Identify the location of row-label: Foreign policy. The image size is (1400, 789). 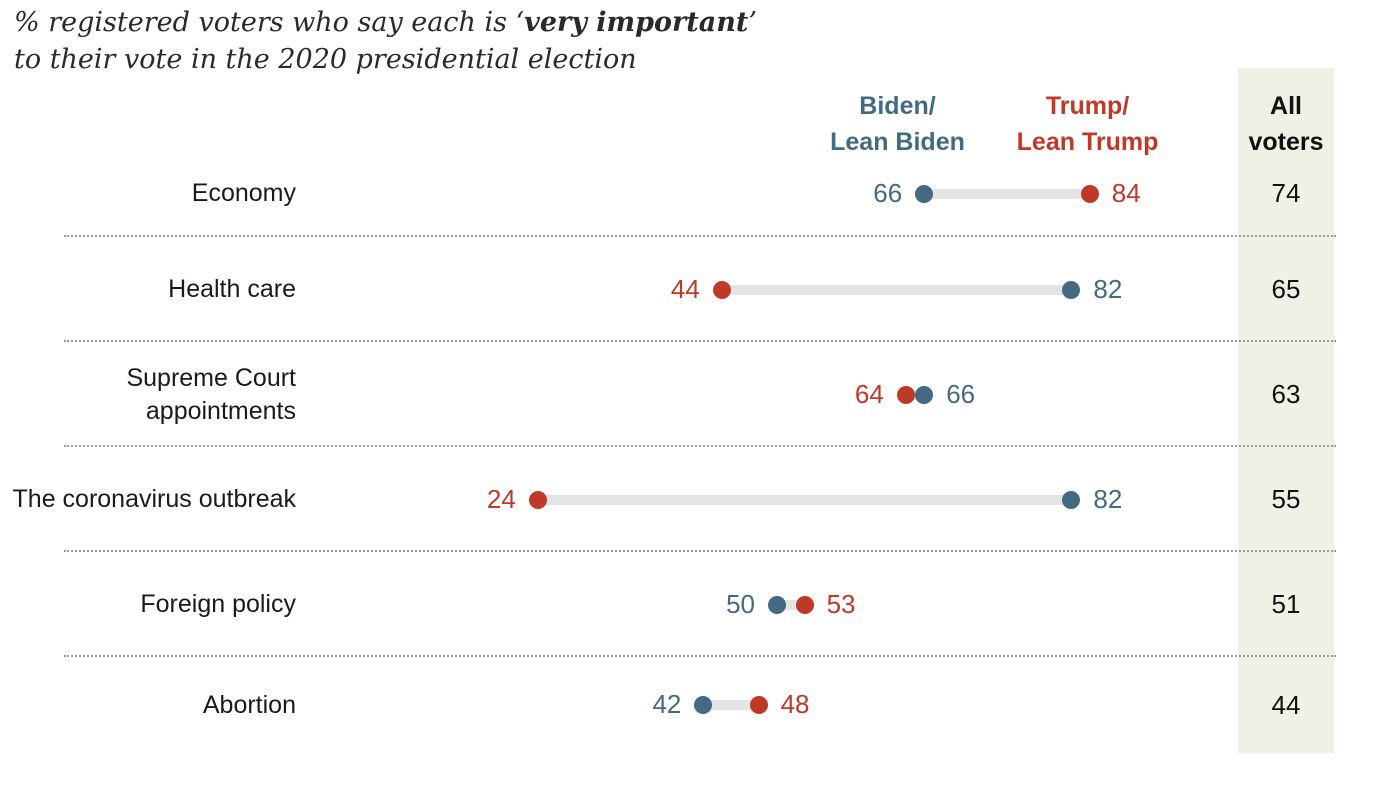
(218, 604).